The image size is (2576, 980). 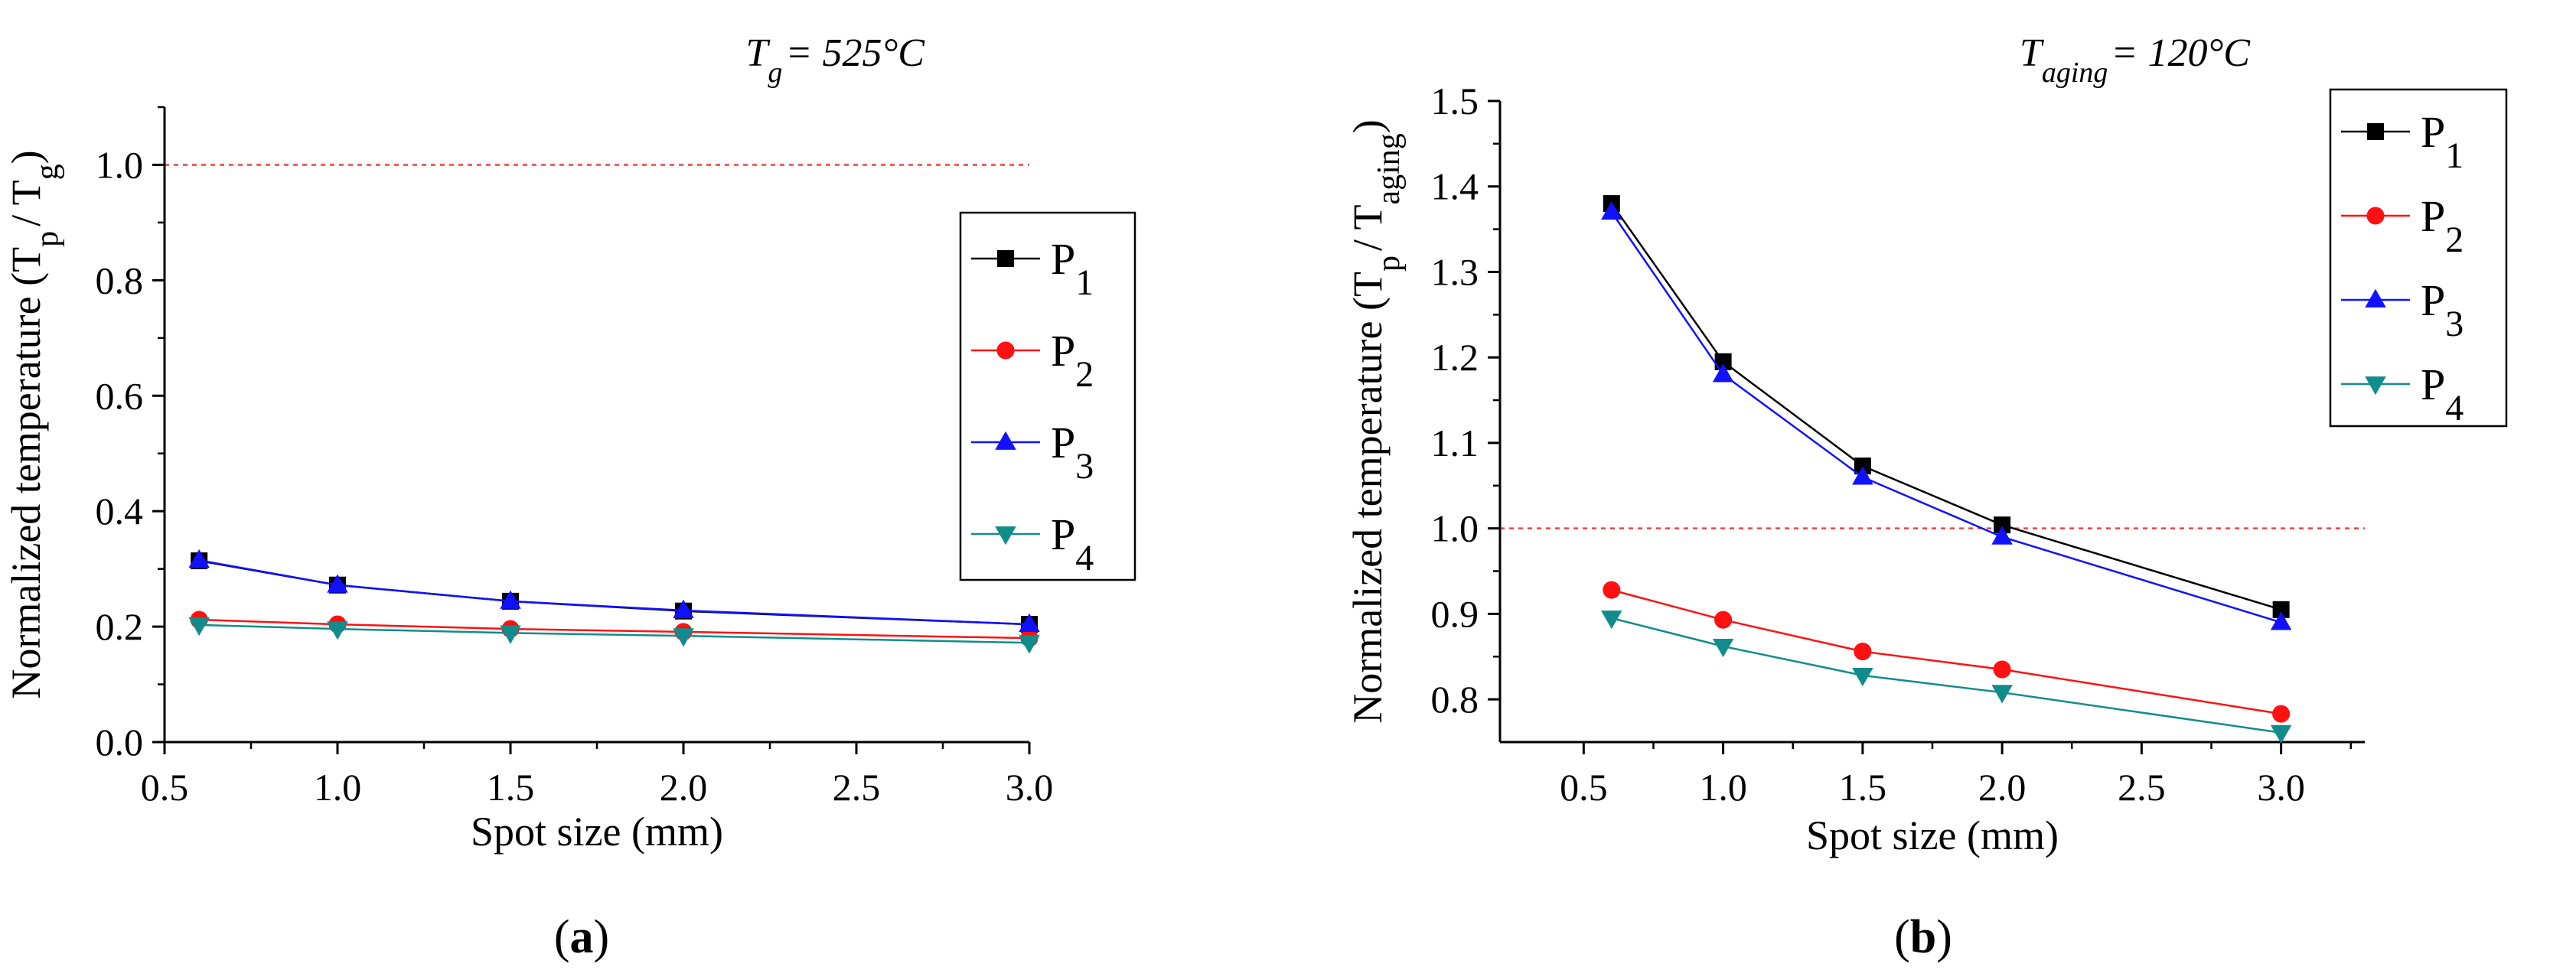 I want to click on panel-label: (a), so click(x=581, y=937).